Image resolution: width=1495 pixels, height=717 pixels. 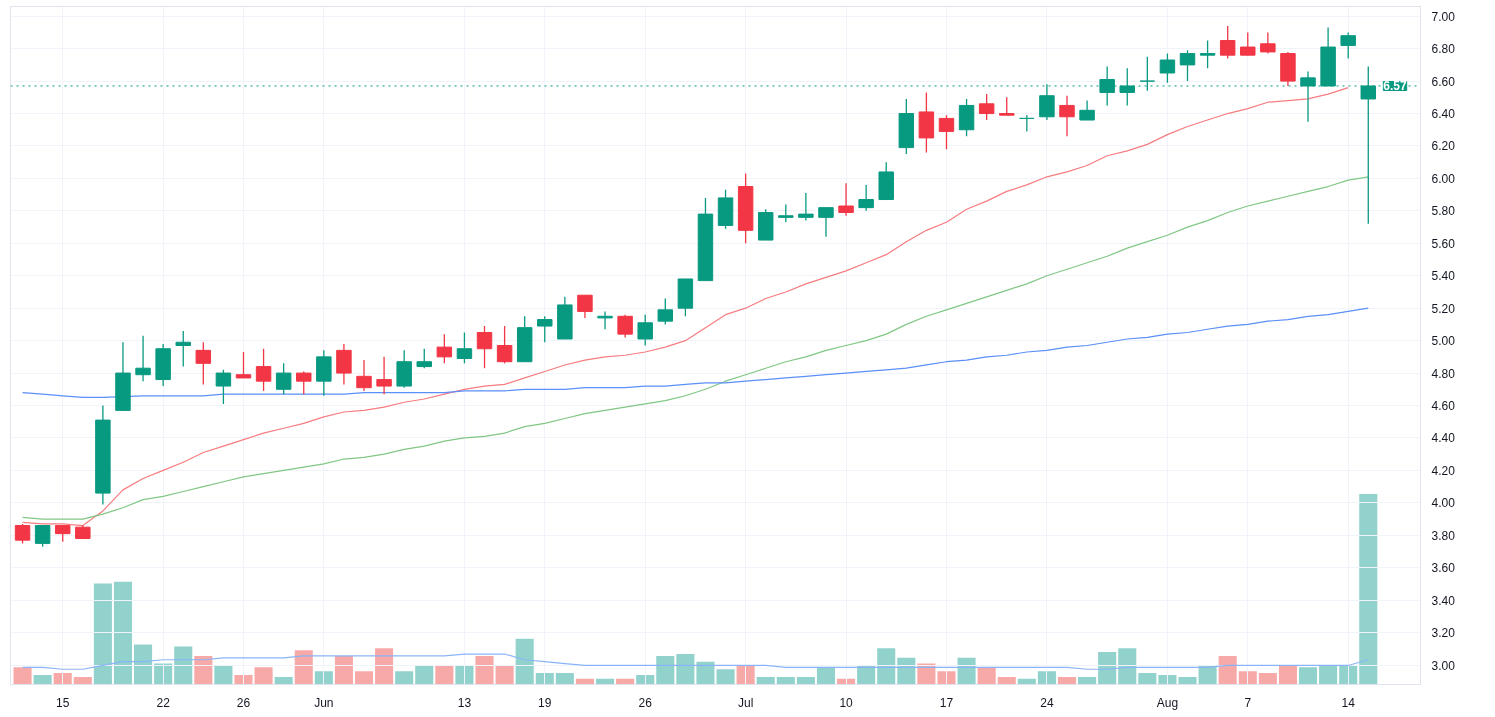 What do you see at coordinates (1443, 633) in the screenshot?
I see `y-tick-label: 3.20` at bounding box center [1443, 633].